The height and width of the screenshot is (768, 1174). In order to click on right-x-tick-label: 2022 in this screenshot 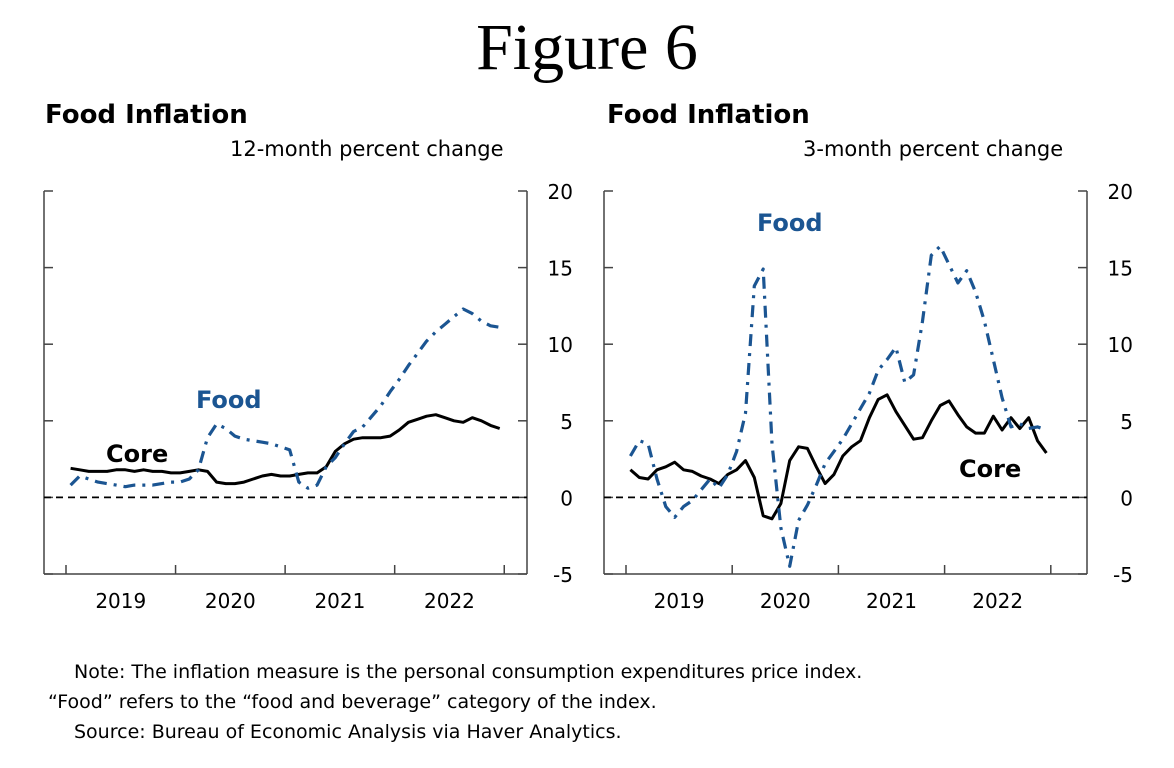, I will do `click(997, 601)`.